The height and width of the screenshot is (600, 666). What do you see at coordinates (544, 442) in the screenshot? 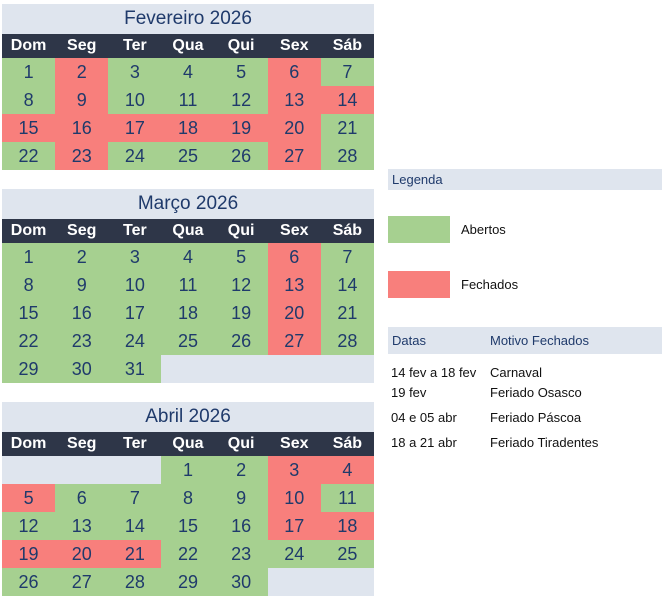
I see `reason-text: Feriado Tiradentes` at bounding box center [544, 442].